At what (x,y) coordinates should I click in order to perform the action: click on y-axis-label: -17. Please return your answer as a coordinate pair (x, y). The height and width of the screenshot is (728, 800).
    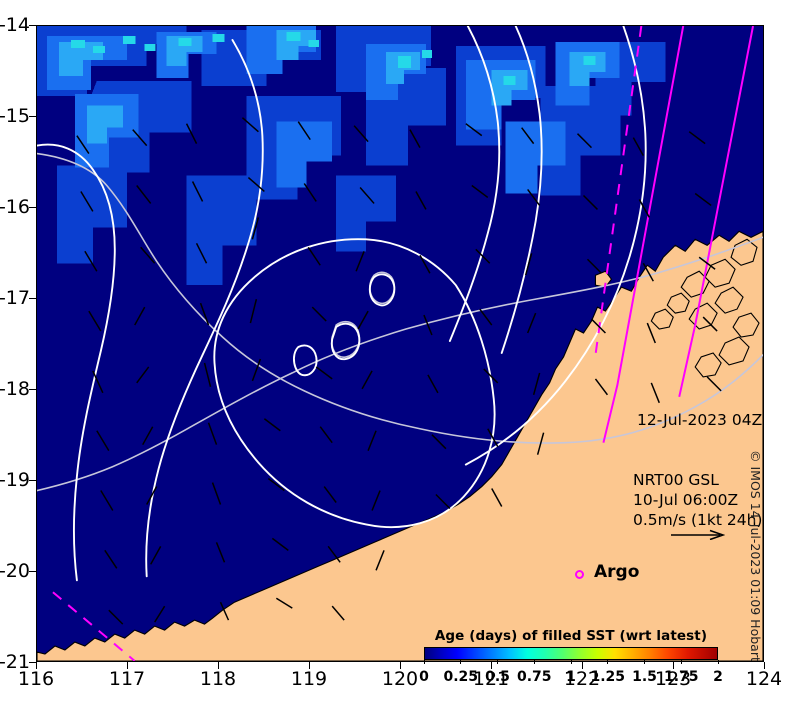
    Looking at the image, I should click on (15, 298).